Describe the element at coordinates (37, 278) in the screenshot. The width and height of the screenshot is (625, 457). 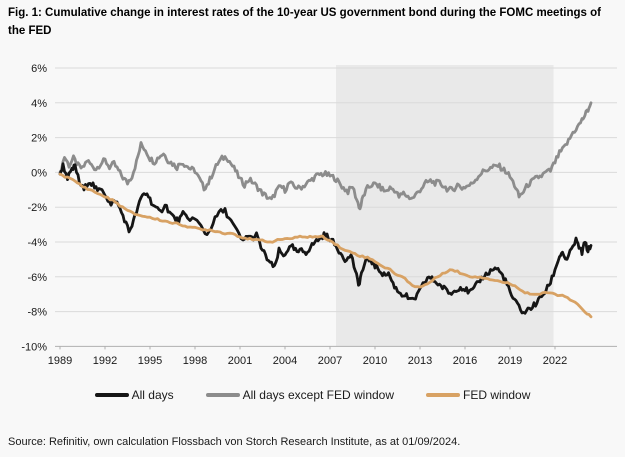
I see `y-tick-label: -6%` at that location.